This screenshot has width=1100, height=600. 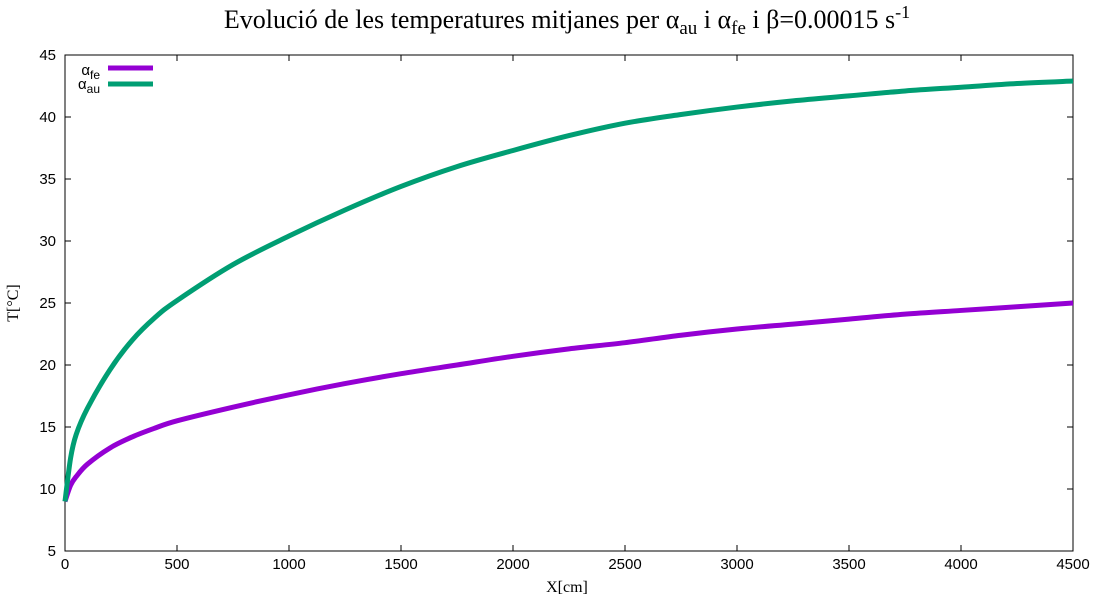 What do you see at coordinates (47, 427) in the screenshot?
I see `y-tick-label: 15` at bounding box center [47, 427].